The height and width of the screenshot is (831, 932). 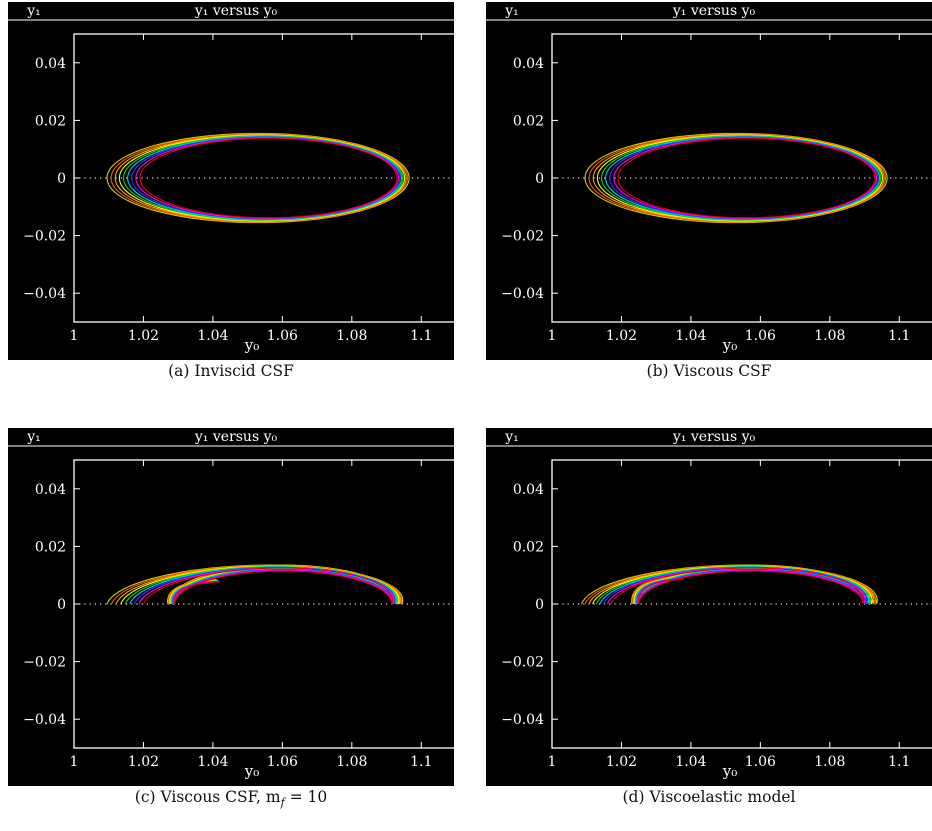 I want to click on caption-c-main: (c) Viscous CSF, m, so click(x=207, y=797).